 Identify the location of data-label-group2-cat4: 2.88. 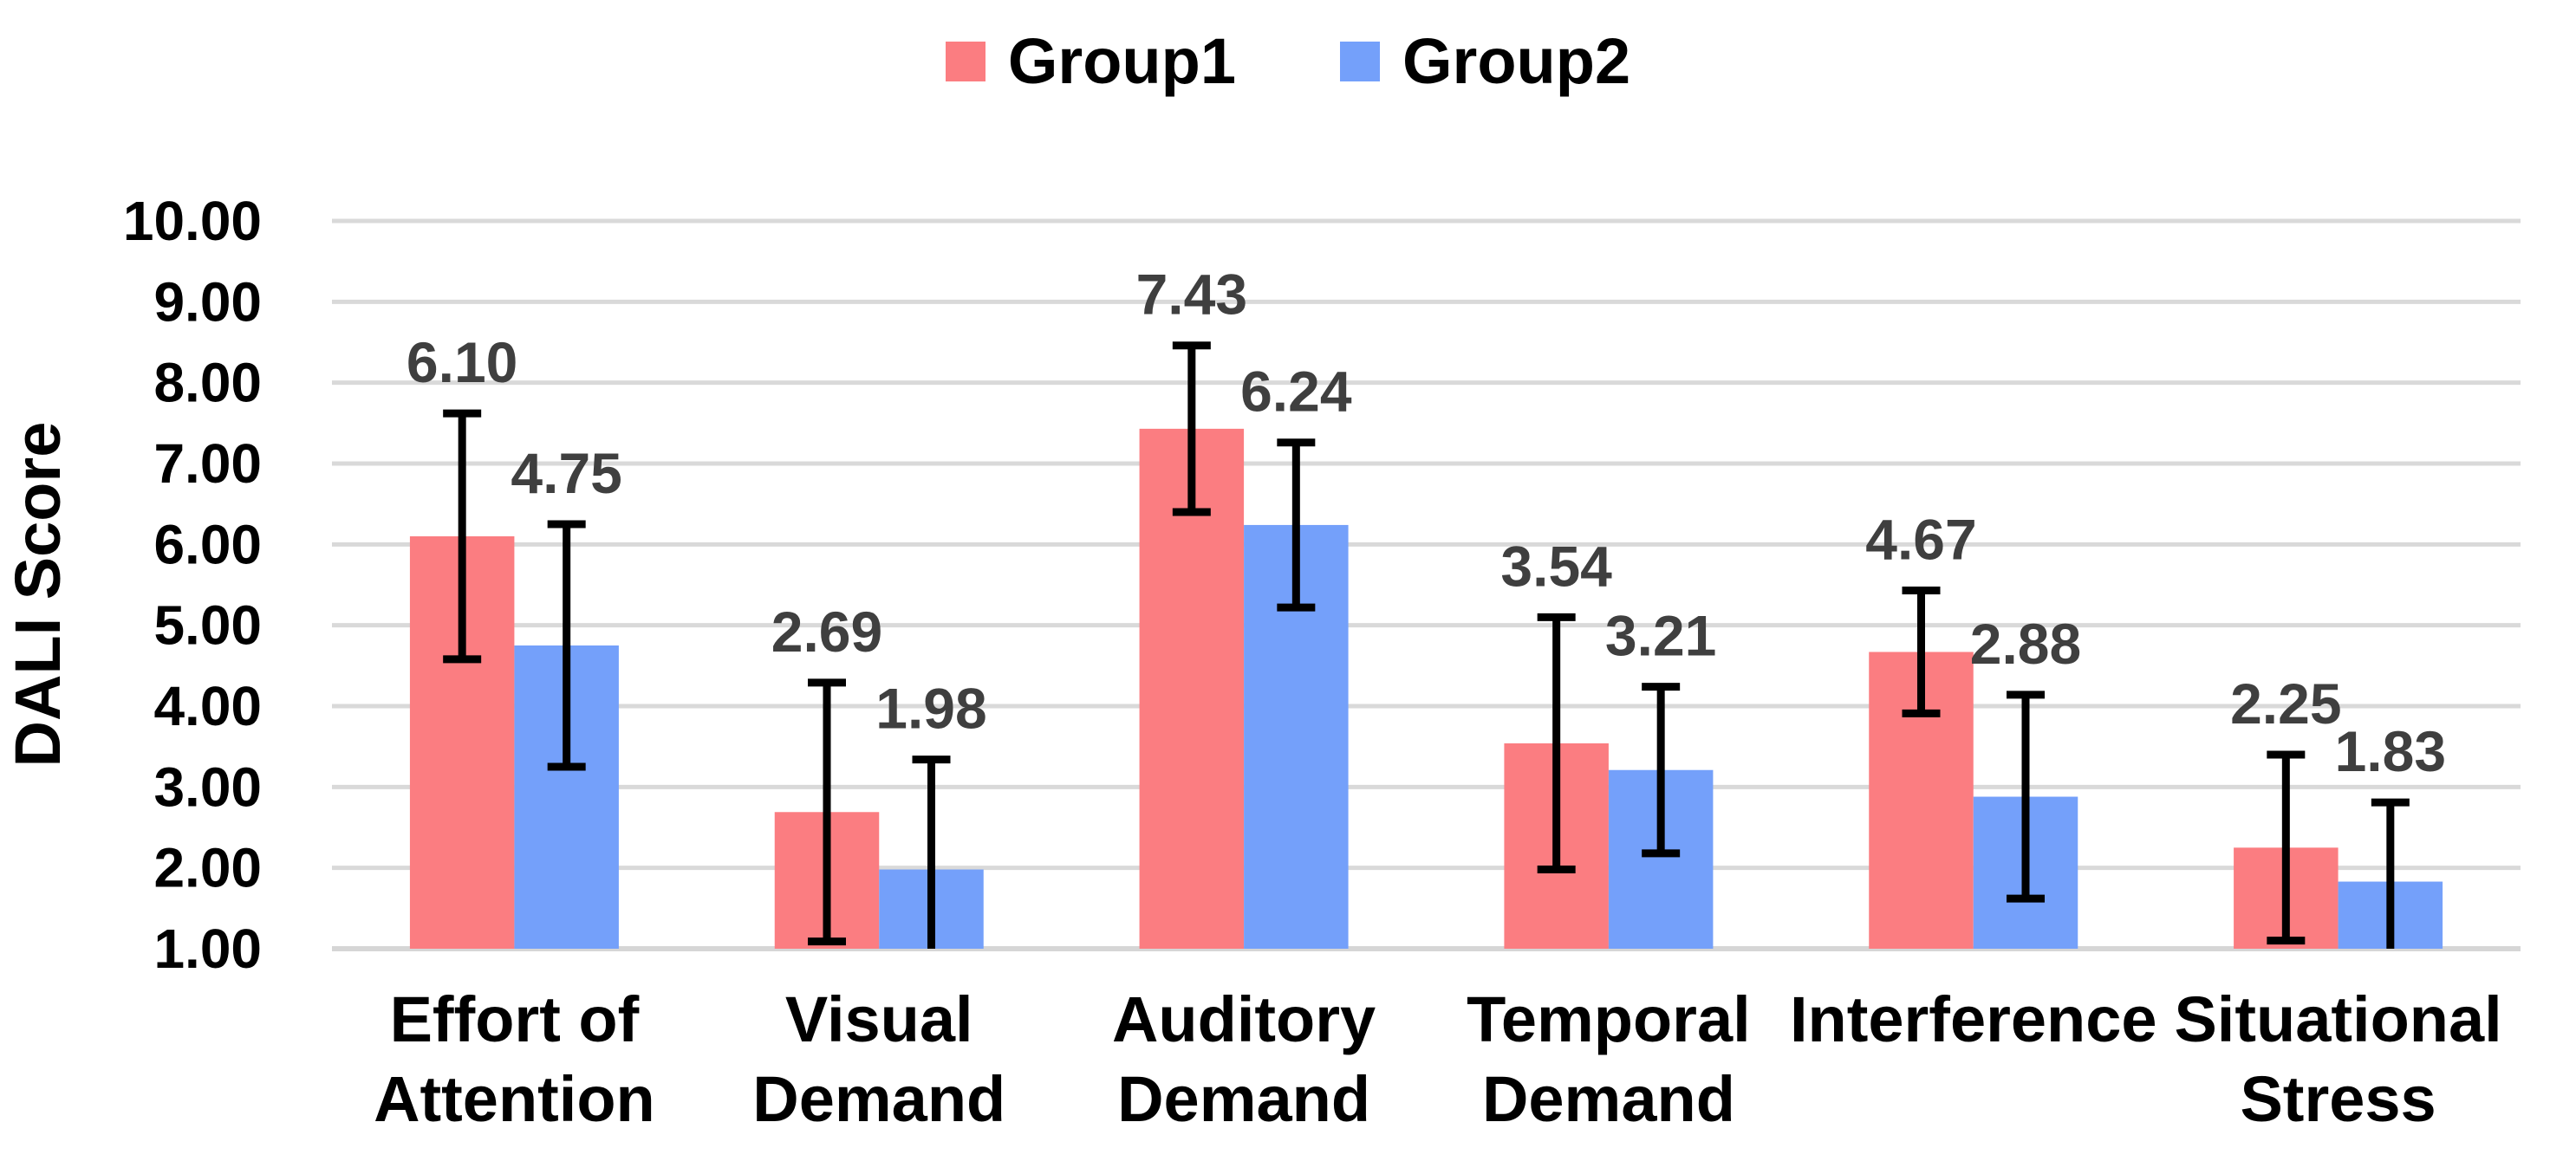
(2026, 644).